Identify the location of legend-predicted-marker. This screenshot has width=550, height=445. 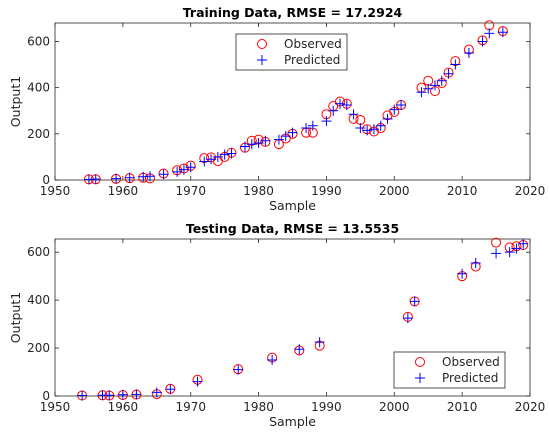
(262, 60).